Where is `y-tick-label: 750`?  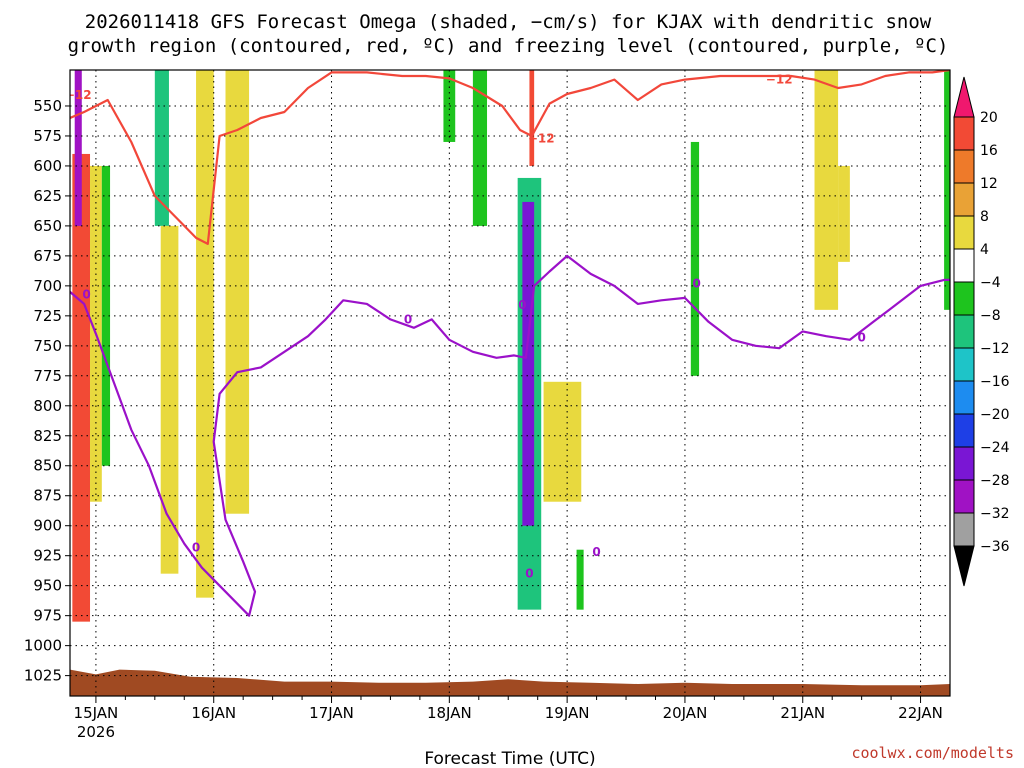 y-tick-label: 750 is located at coordinates (47, 346).